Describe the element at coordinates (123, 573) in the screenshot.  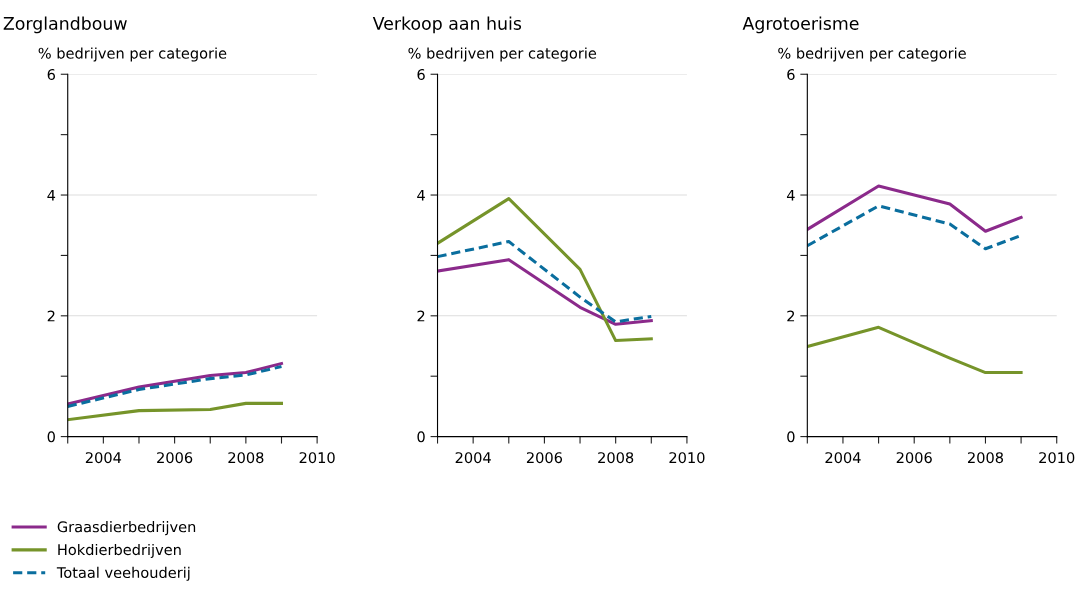
I see `legend-label: Totaal veehouderij` at that location.